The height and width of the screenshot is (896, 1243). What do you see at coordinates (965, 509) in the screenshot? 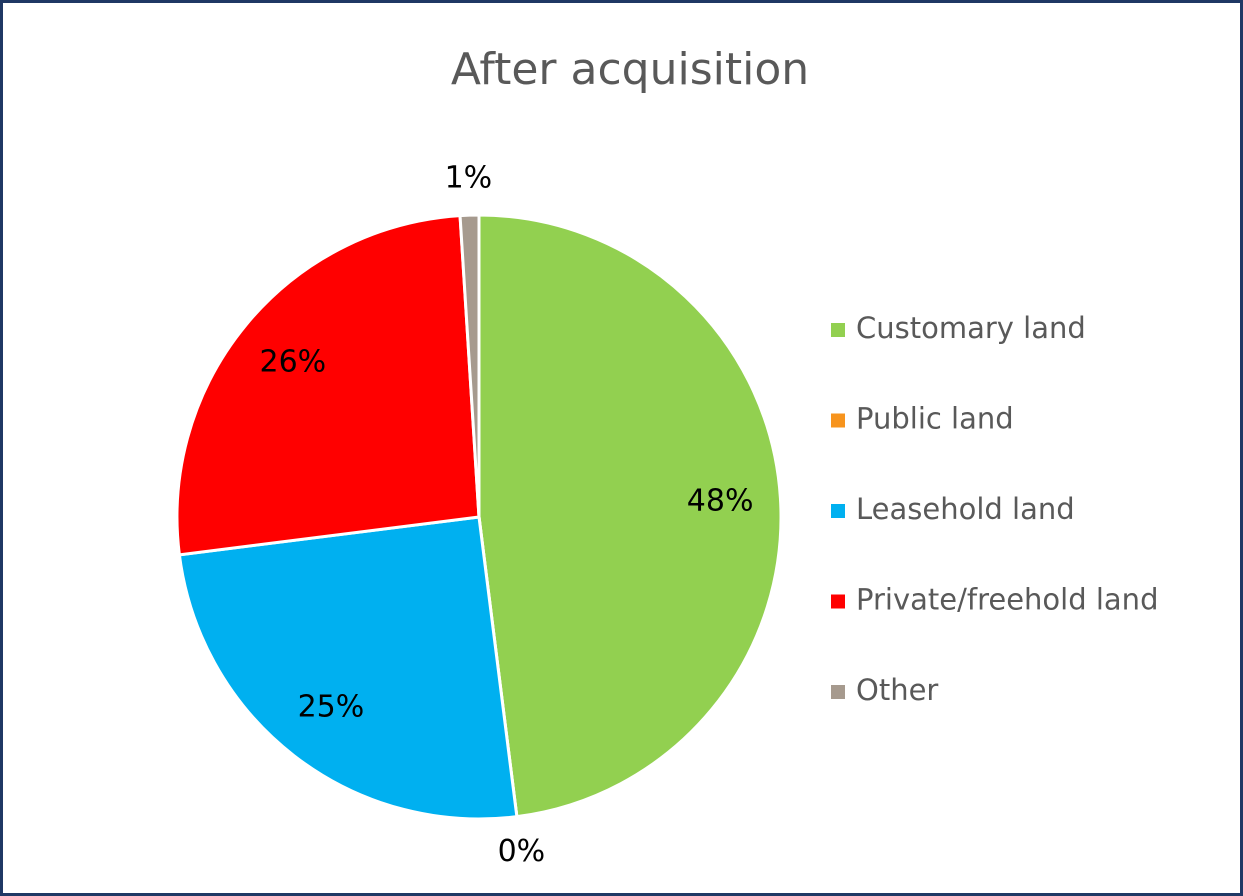
I see `legend-label: Leasehold land` at bounding box center [965, 509].